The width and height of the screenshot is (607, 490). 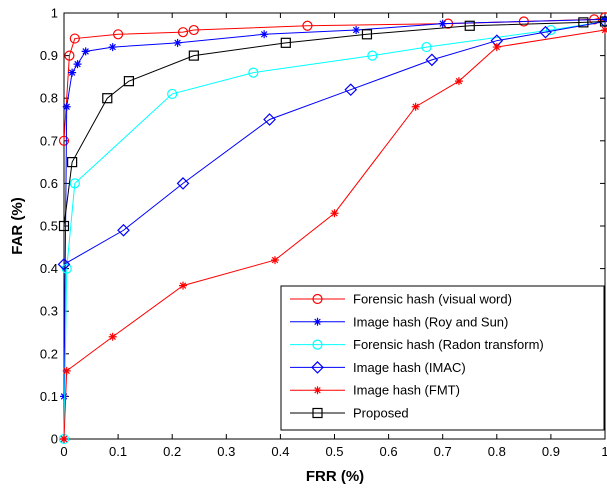 I want to click on x-tick-label: 0.3, so click(x=226, y=451).